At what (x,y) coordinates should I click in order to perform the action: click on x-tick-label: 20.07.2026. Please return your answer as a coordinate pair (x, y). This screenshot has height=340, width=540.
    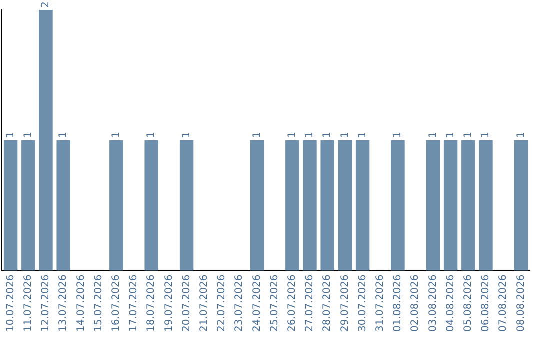
    Looking at the image, I should click on (186, 303).